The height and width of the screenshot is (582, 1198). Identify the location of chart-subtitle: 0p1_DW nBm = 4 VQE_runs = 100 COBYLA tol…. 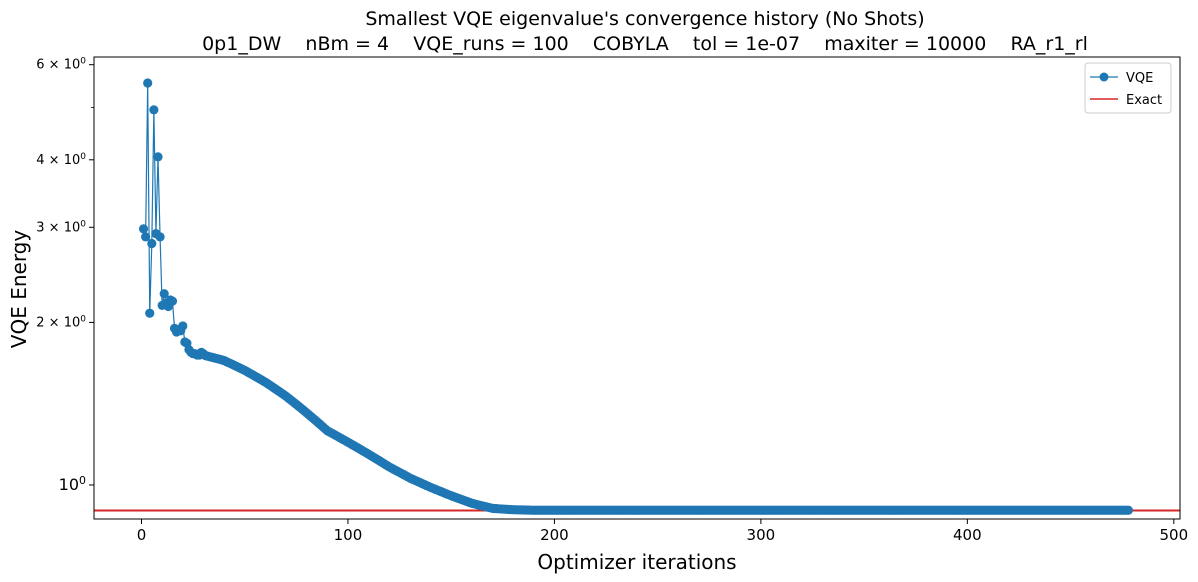
(645, 44).